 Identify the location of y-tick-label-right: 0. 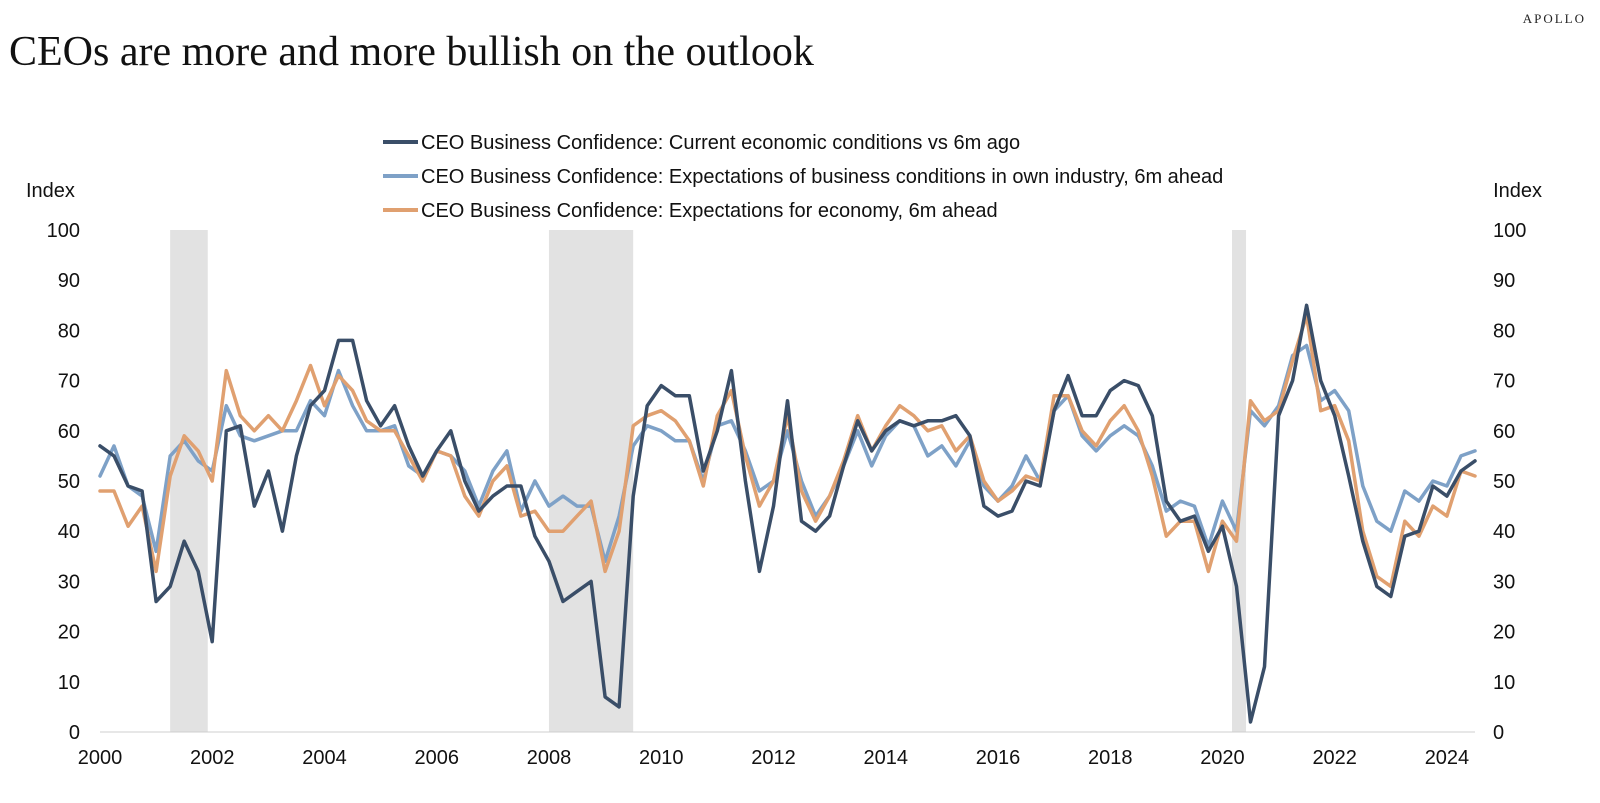
(1498, 733).